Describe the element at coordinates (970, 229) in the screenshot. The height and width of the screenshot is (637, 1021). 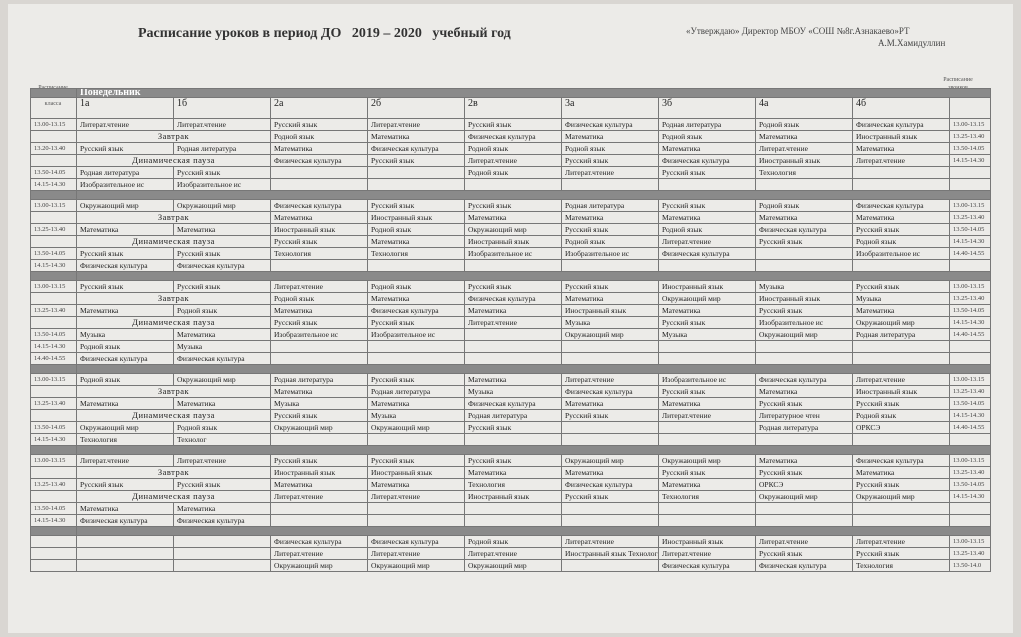
I see `bell-time: 13.50-14.05` at that location.